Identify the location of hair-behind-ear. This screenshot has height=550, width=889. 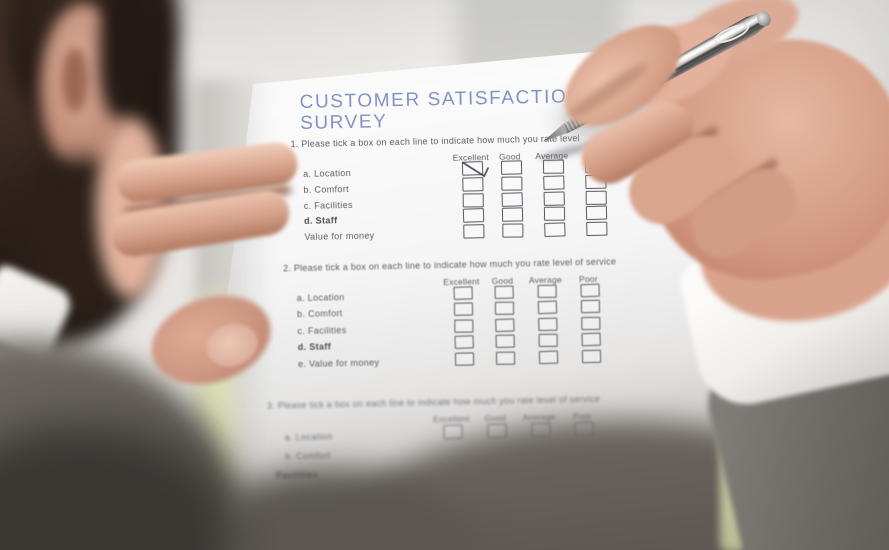
(126, 60).